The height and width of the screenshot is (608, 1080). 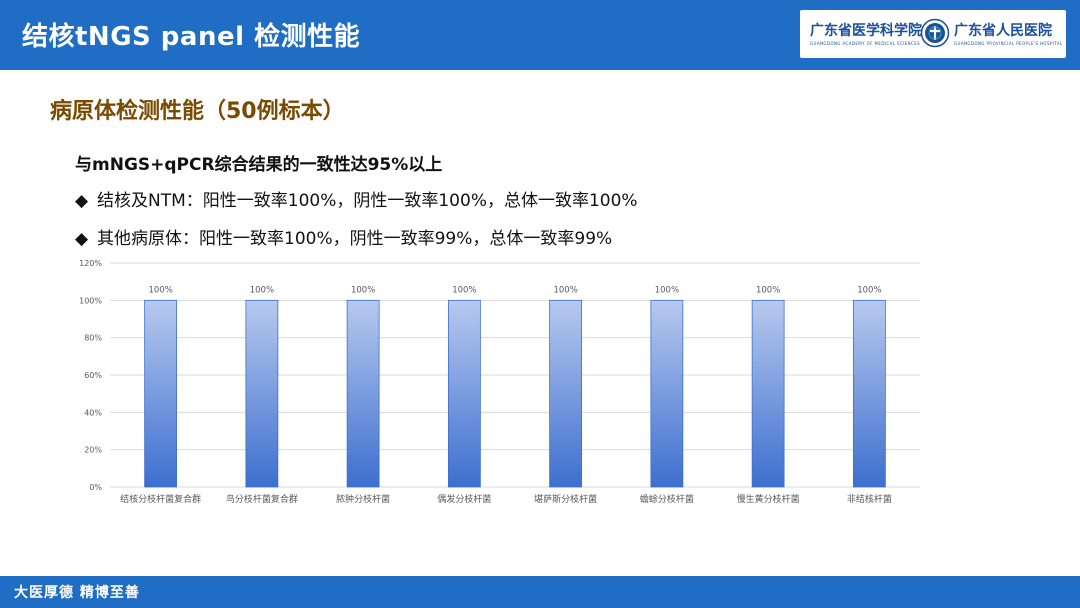 What do you see at coordinates (90, 263) in the screenshot?
I see `y-tick-label: 120%` at bounding box center [90, 263].